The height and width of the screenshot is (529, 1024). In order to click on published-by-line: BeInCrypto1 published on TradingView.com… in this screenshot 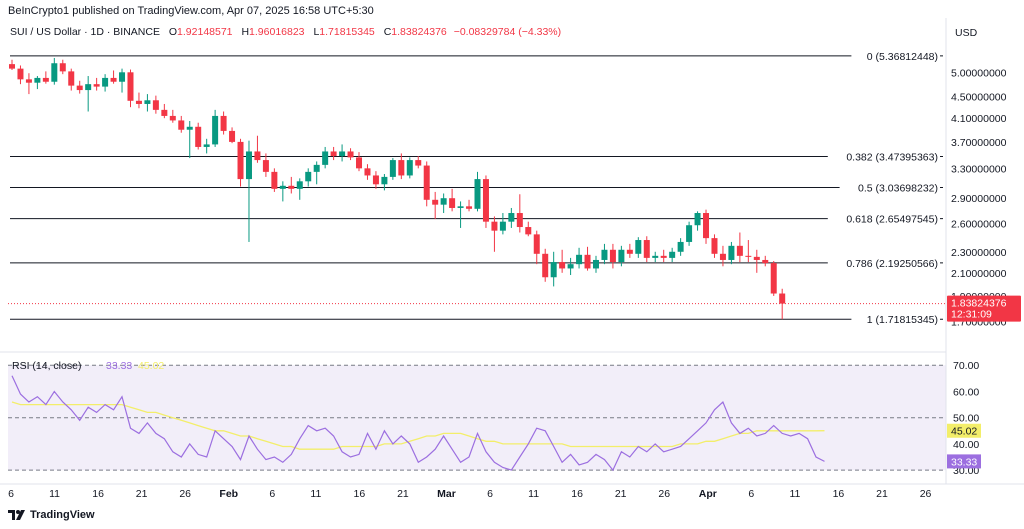, I will do `click(191, 11)`.